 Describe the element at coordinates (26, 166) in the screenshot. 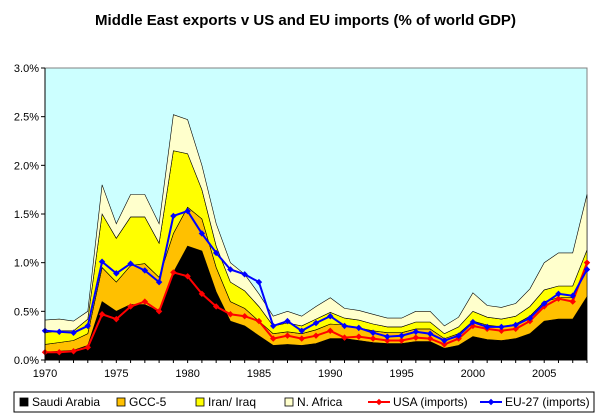

I see `y-tick-label: 2.0%` at that location.